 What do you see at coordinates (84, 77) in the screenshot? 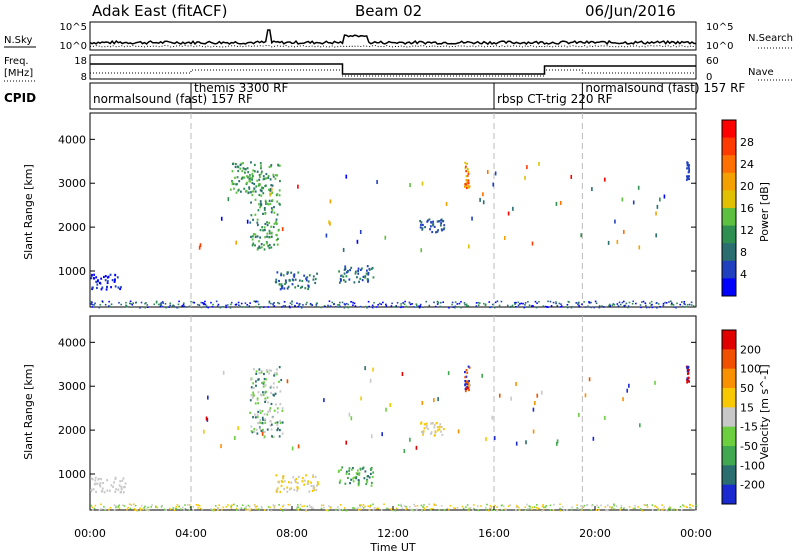
I see `freq-left-tick-bottom: 8` at bounding box center [84, 77].